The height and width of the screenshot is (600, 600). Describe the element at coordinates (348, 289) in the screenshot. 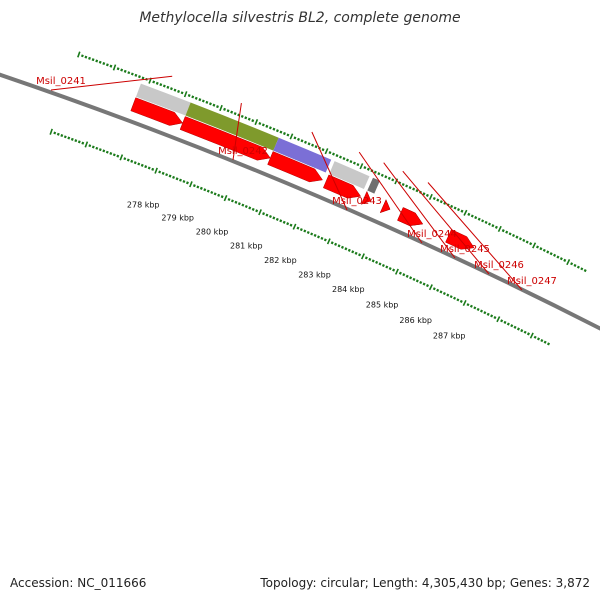

I see `kbp-tick-label: 284 kbp` at that location.